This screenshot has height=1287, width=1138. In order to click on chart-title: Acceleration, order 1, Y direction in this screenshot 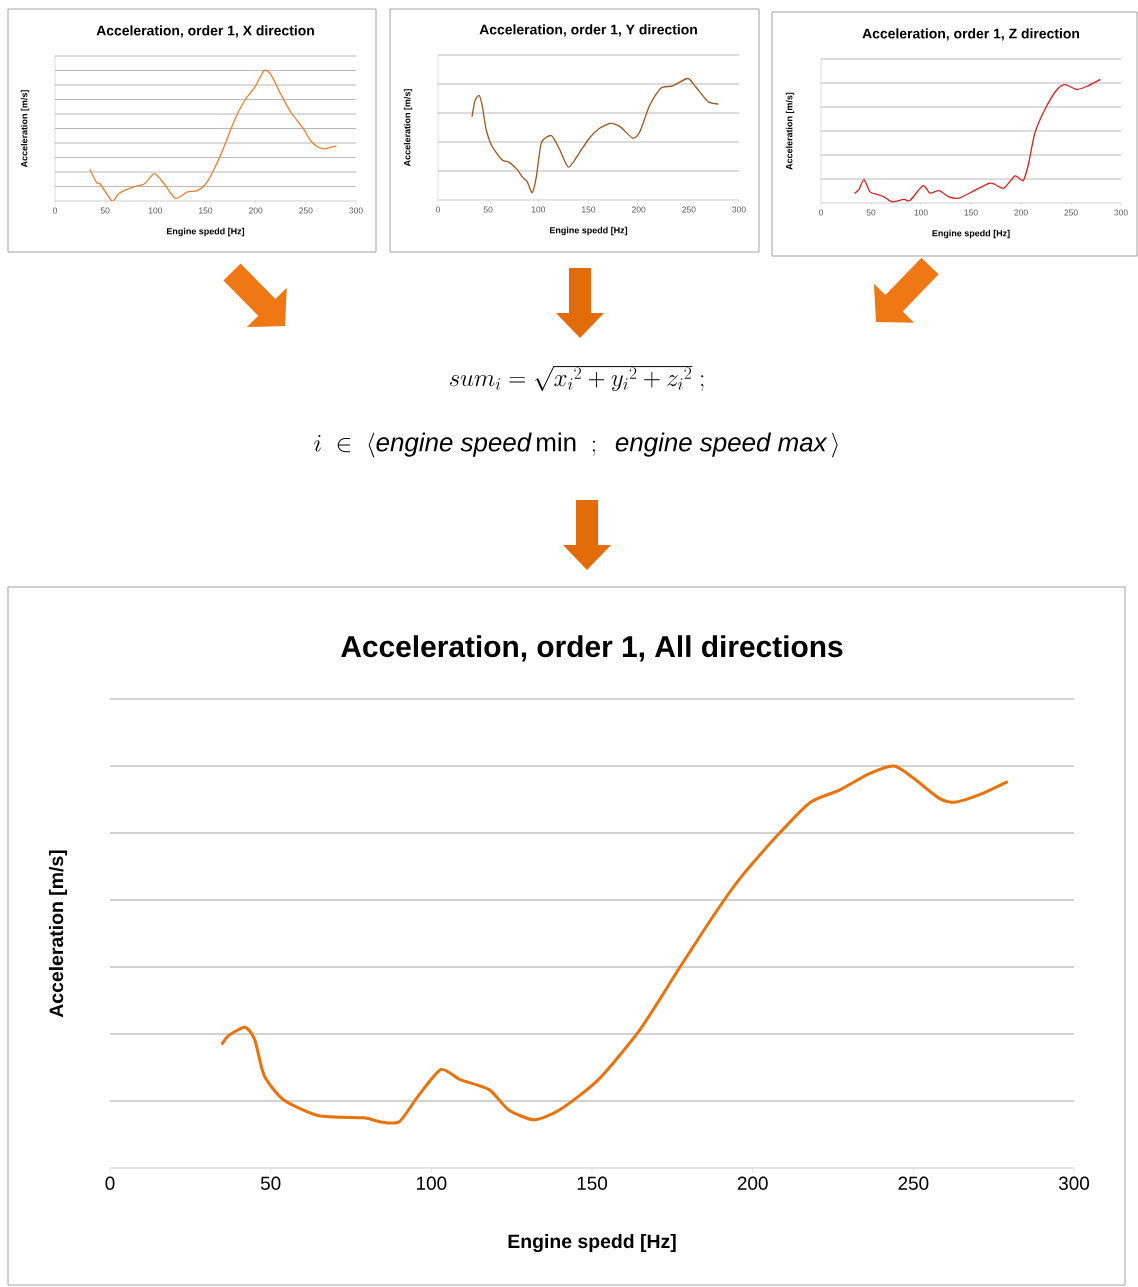, I will do `click(588, 30)`.